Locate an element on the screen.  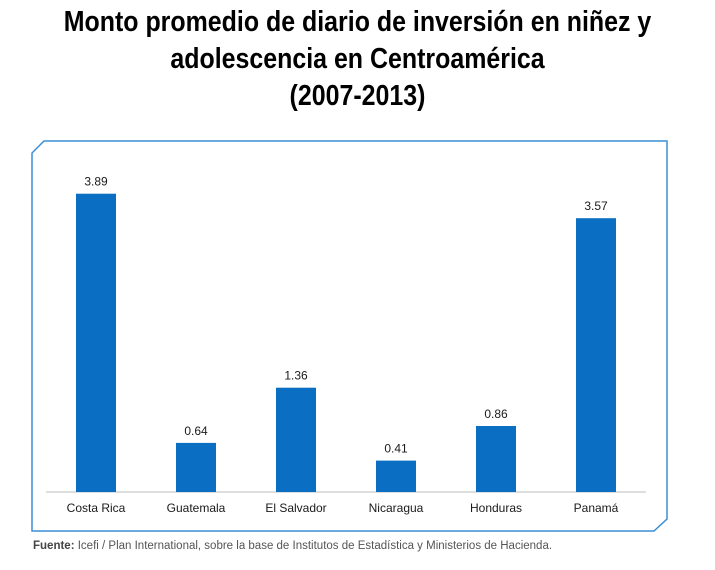
value-label-3: 0.41 is located at coordinates (396, 449).